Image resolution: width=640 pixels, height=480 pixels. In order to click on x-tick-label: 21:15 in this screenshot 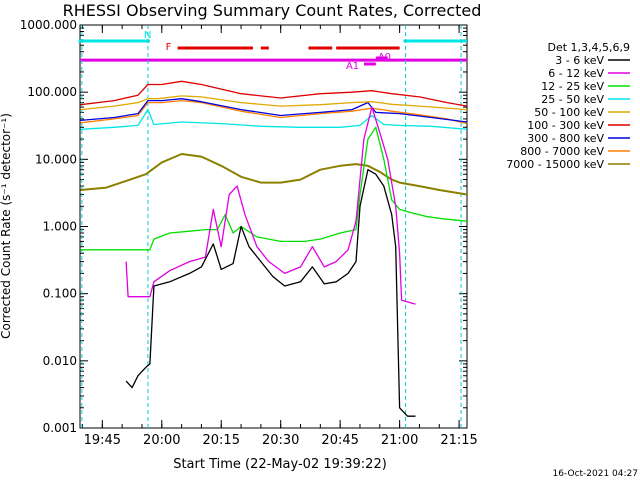, I will do `click(458, 440)`.